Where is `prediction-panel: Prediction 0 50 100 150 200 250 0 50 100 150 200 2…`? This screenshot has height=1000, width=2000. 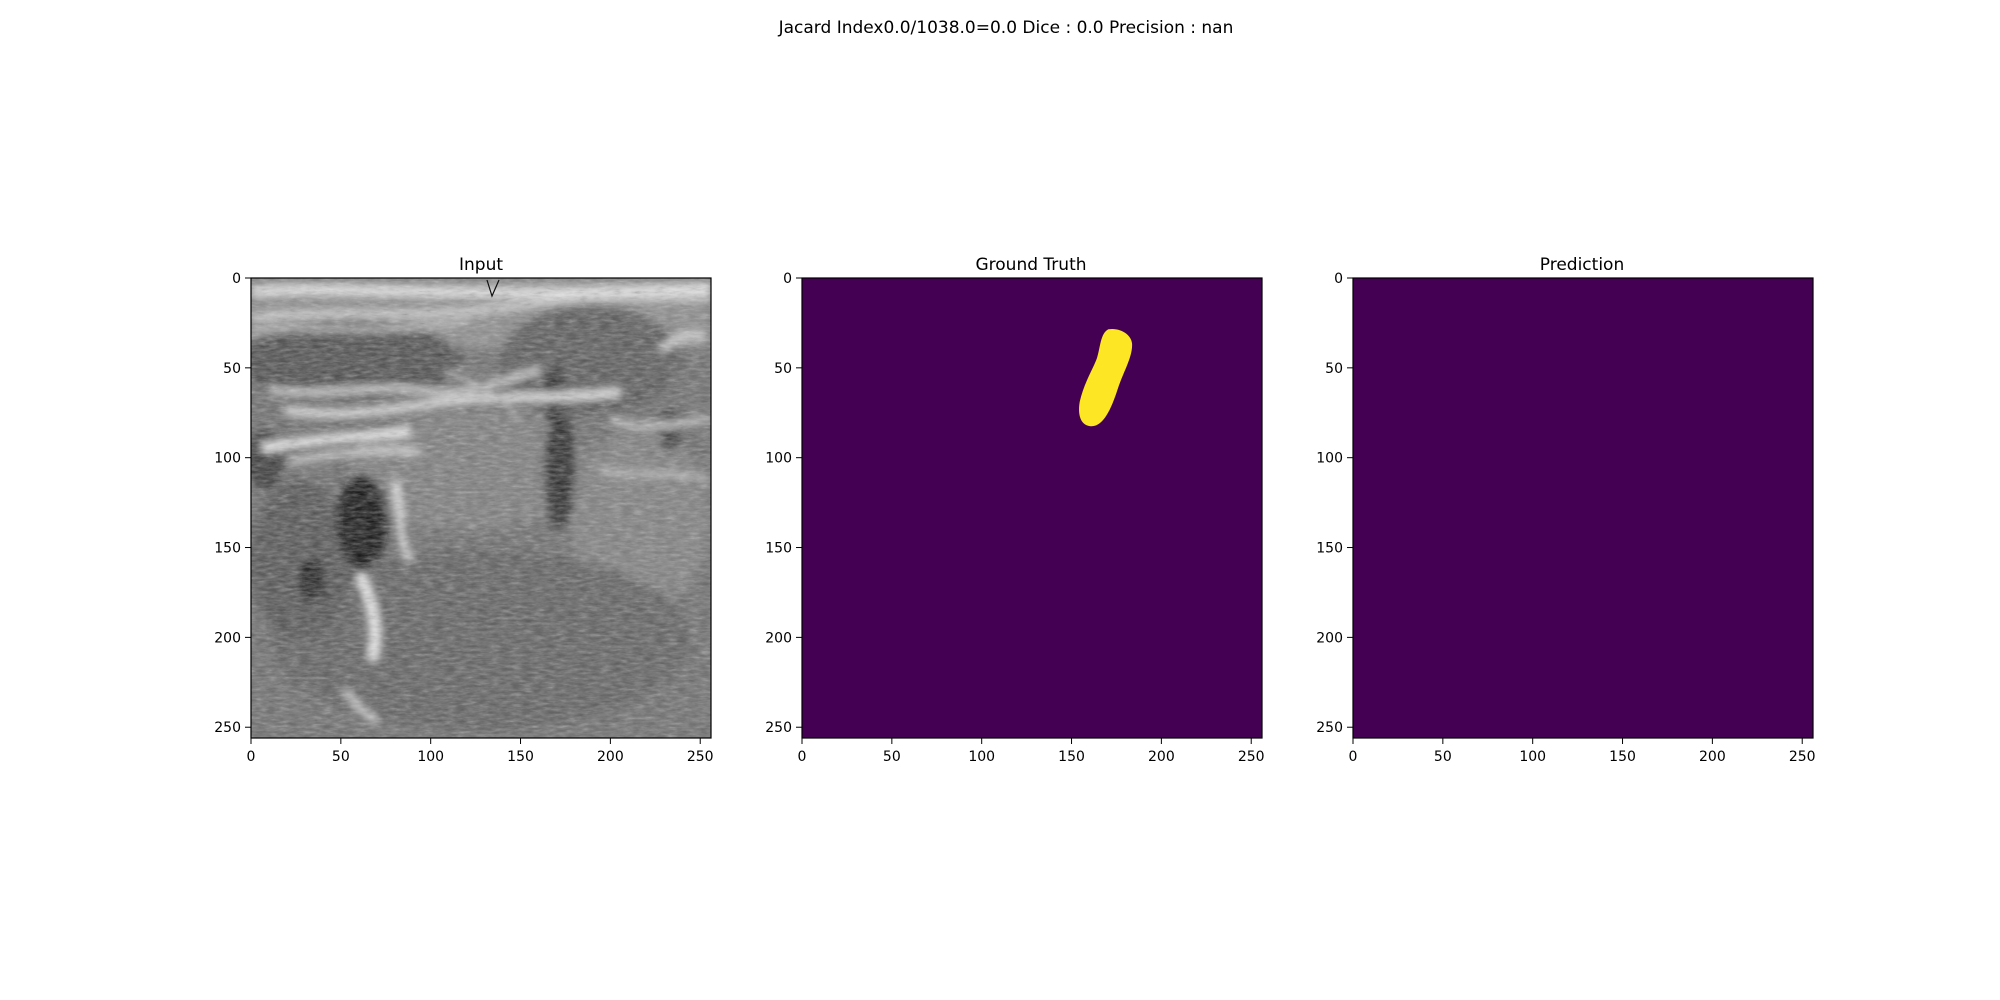 prediction-panel: Prediction 0 50 100 150 200 250 0 50 100 150 200 2… is located at coordinates (1565, 510).